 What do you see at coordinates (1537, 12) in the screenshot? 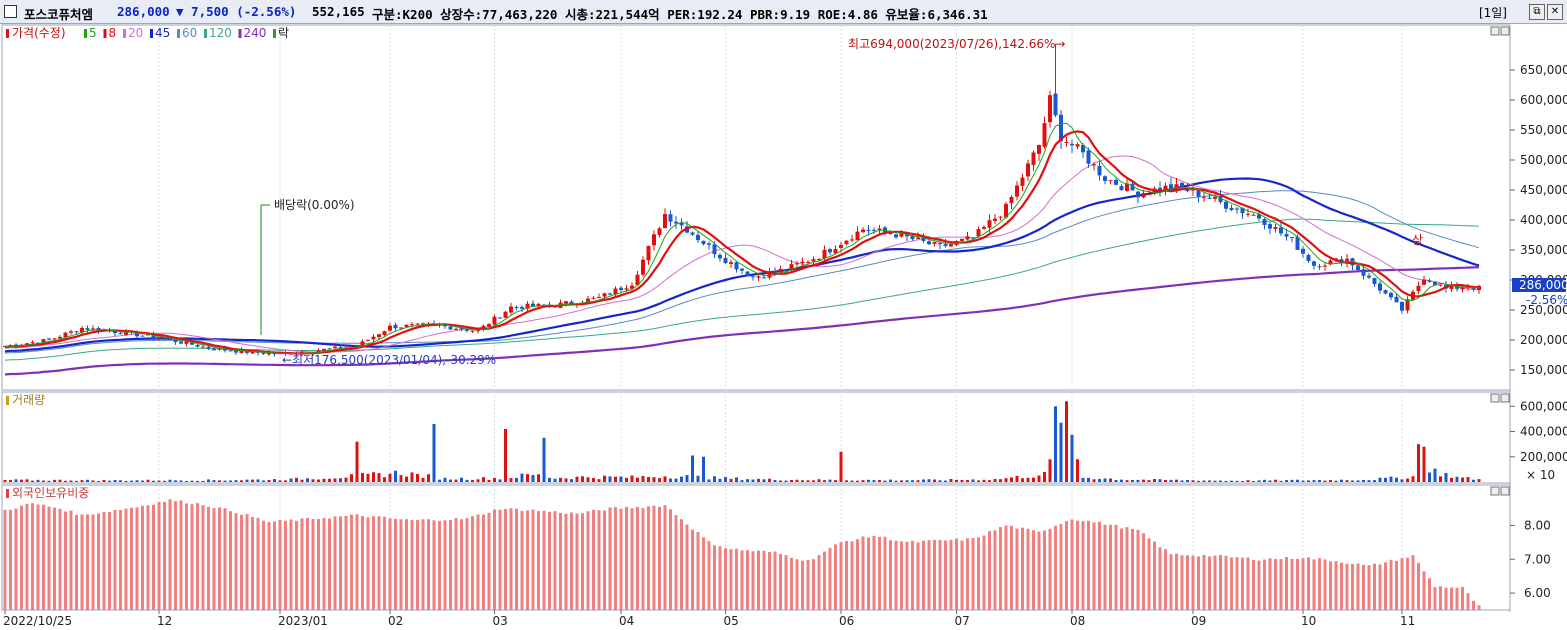
I see `restore-icon: ⧉` at bounding box center [1537, 12].